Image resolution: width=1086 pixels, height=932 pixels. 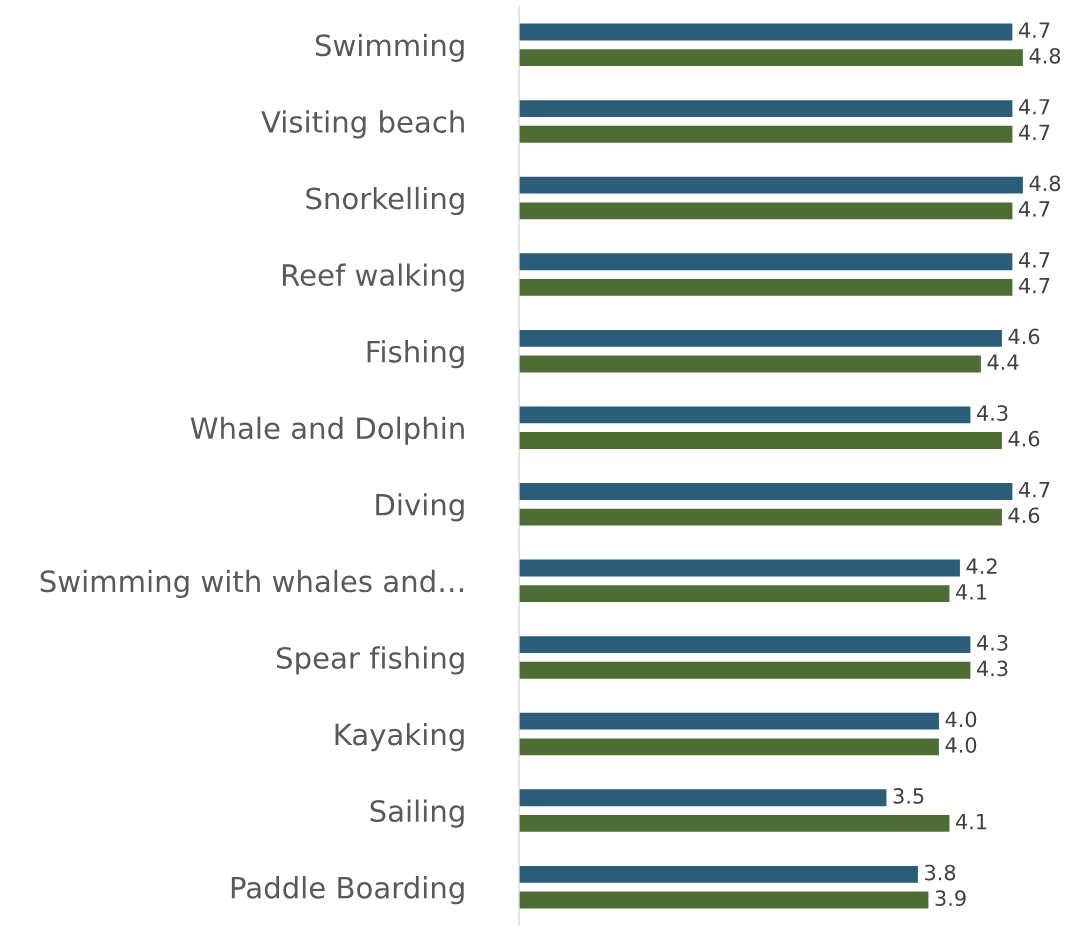 I want to click on y-tick-label: Paddle Boarding, so click(x=347, y=890).